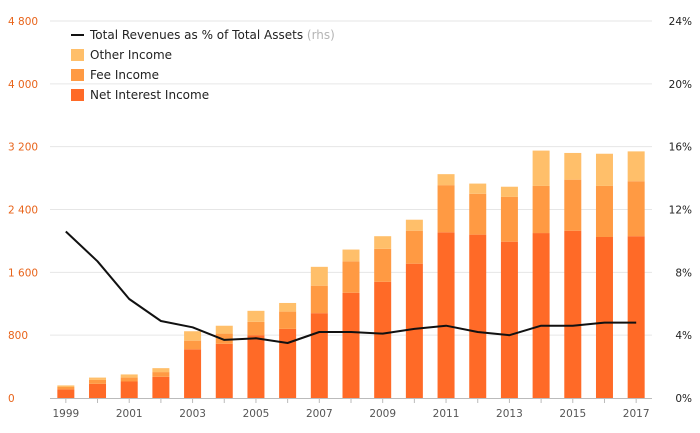  Describe the element at coordinates (683, 399) in the screenshot. I see `y-right-tick-label: 0%` at that location.